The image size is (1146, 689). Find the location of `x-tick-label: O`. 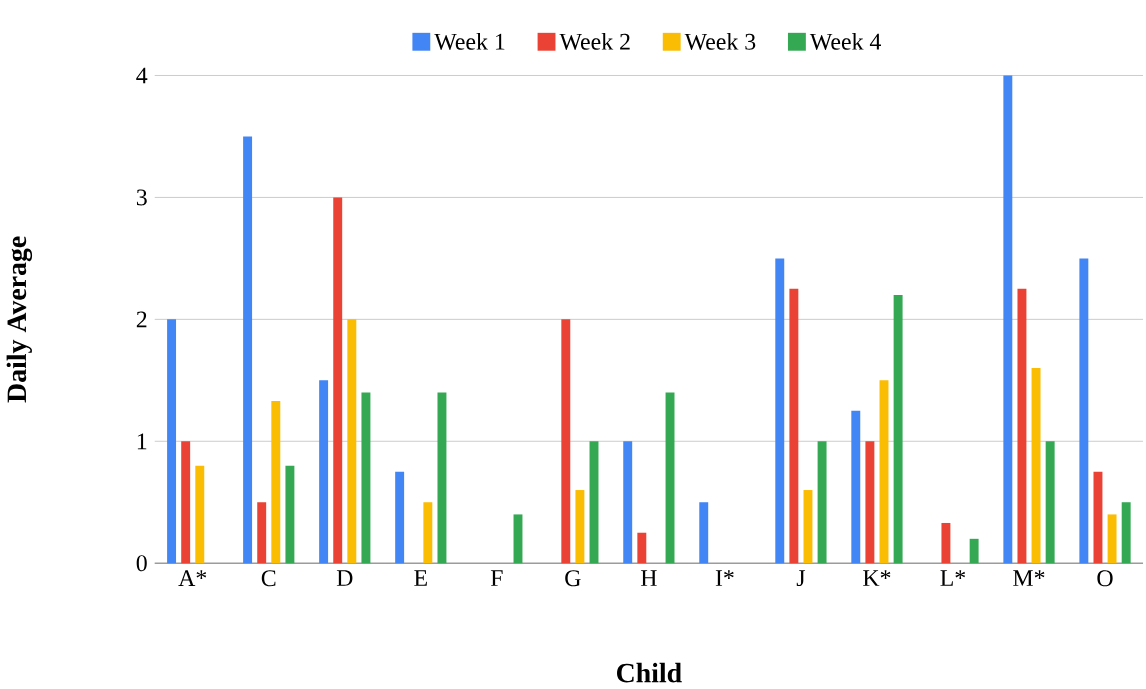

x-tick-label: O is located at coordinates (1105, 578).